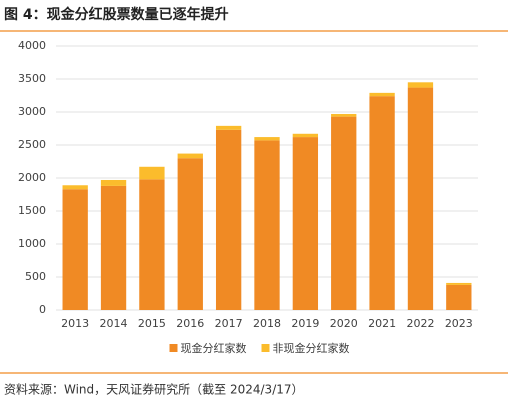 The image size is (508, 404). What do you see at coordinates (344, 323) in the screenshot?
I see `x-tick-label: 2020` at bounding box center [344, 323].